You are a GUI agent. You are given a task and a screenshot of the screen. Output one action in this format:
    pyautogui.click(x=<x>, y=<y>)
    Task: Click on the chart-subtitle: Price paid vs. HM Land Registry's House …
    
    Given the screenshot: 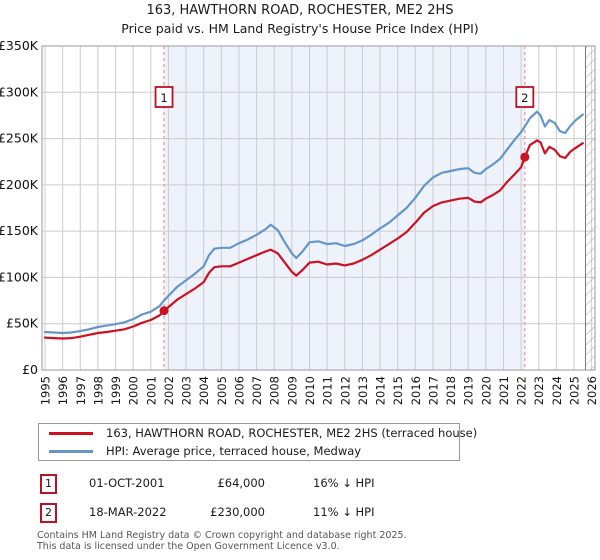 What is the action you would take?
    pyautogui.click(x=300, y=28)
    